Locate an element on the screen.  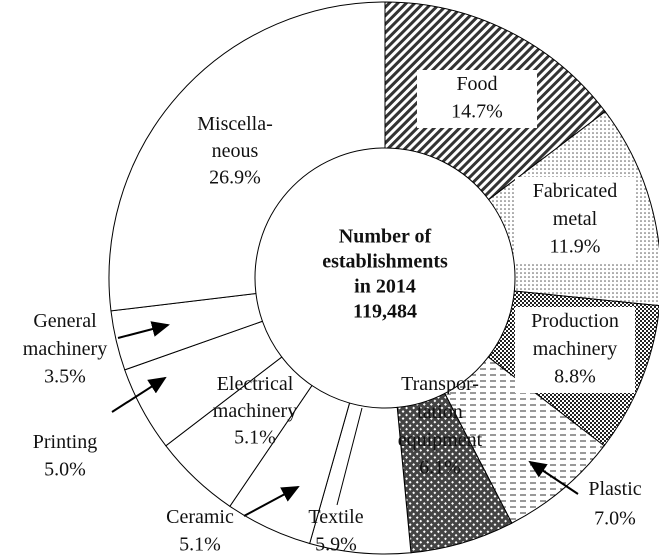
value-label: 8.8% is located at coordinates (575, 377).